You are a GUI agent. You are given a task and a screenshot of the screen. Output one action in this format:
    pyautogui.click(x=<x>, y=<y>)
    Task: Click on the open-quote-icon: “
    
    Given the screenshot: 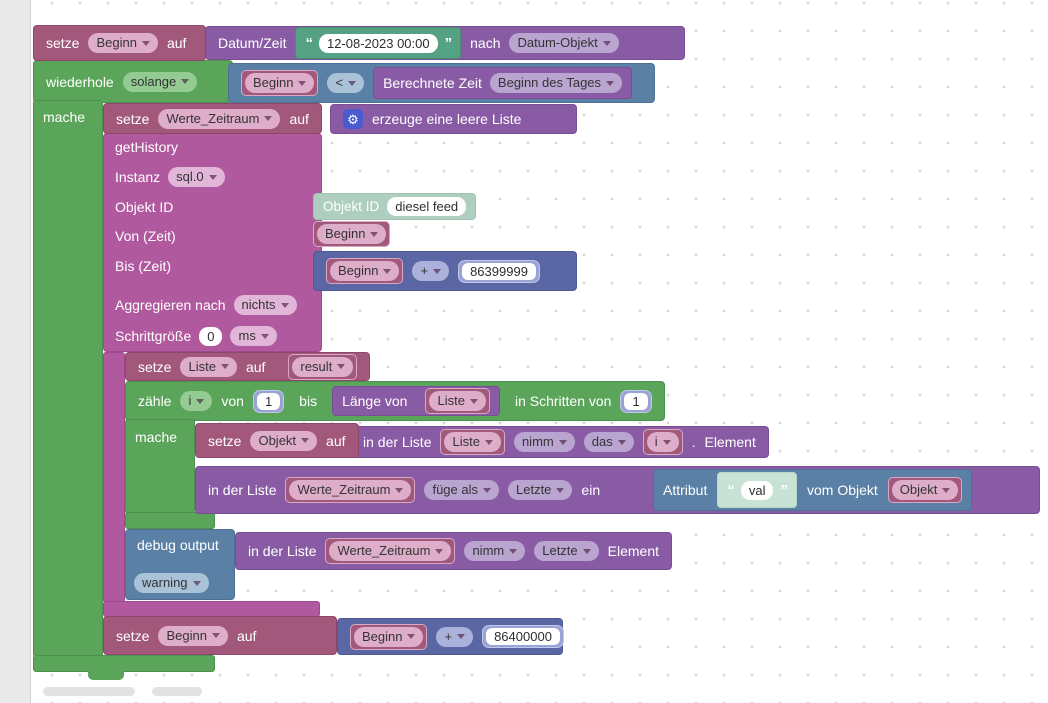 What is the action you would take?
    pyautogui.click(x=730, y=490)
    